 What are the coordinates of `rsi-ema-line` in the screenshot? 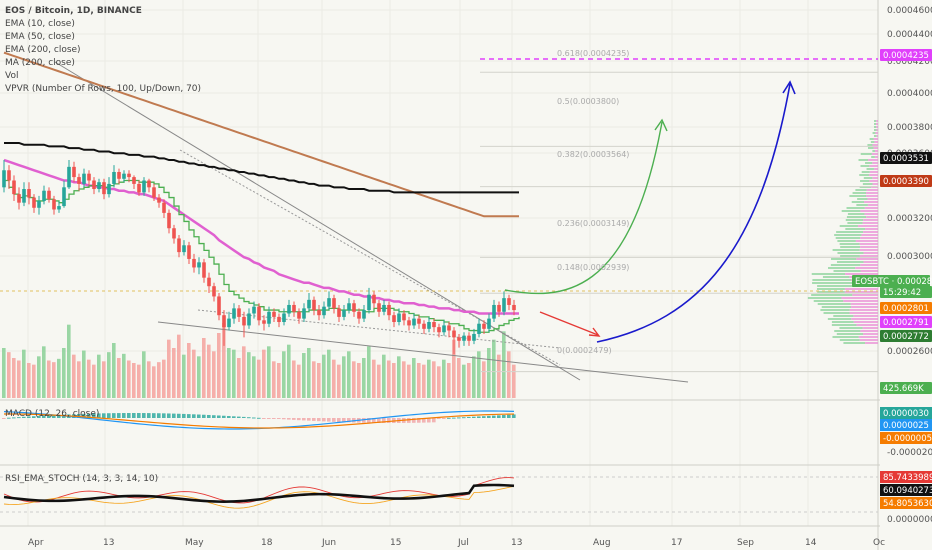 It's located at (259, 493).